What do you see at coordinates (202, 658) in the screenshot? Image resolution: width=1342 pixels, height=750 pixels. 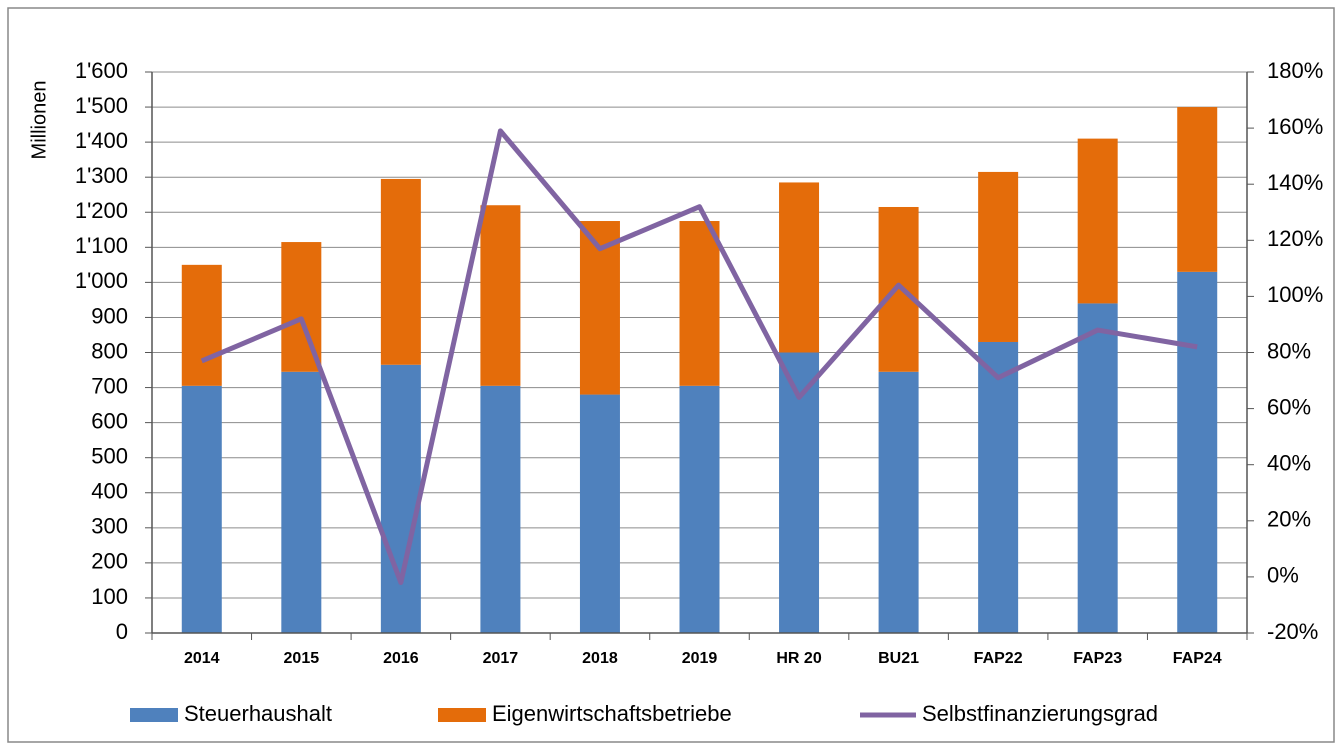 I see `x-tick-label: 2014` at bounding box center [202, 658].